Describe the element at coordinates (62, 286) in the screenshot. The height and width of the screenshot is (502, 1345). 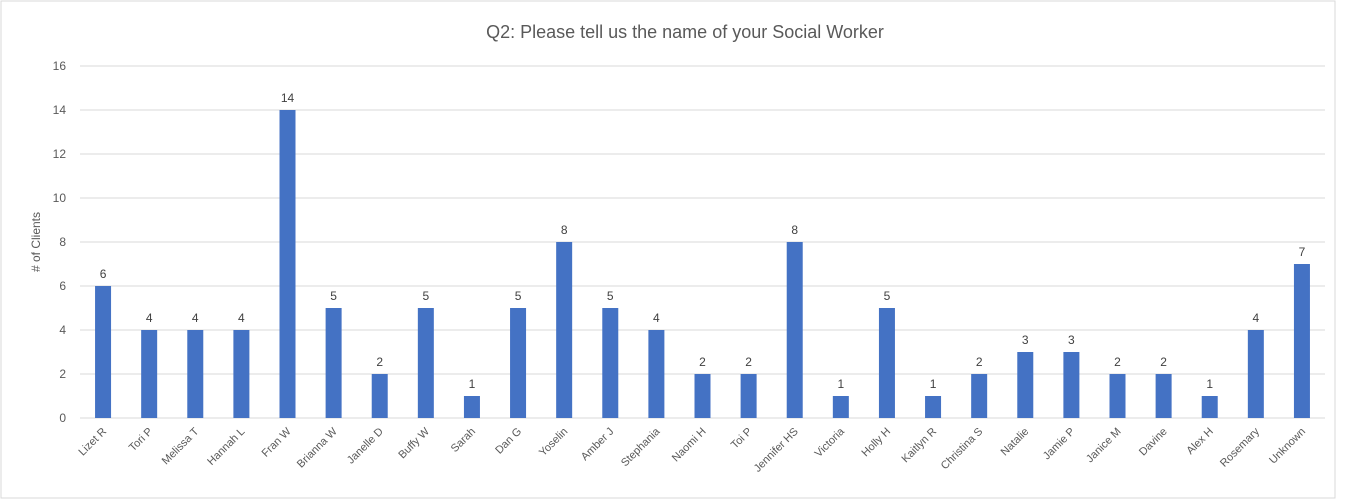
I see `y-tick-label: 6` at that location.